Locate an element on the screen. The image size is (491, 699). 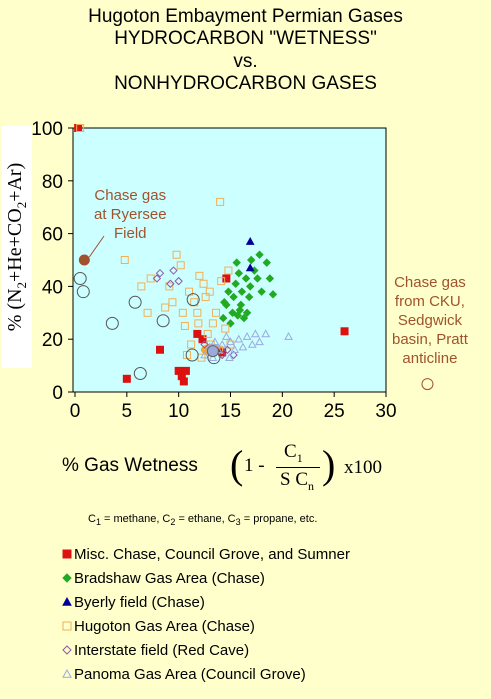
cluster-center-point is located at coordinates (212, 351).